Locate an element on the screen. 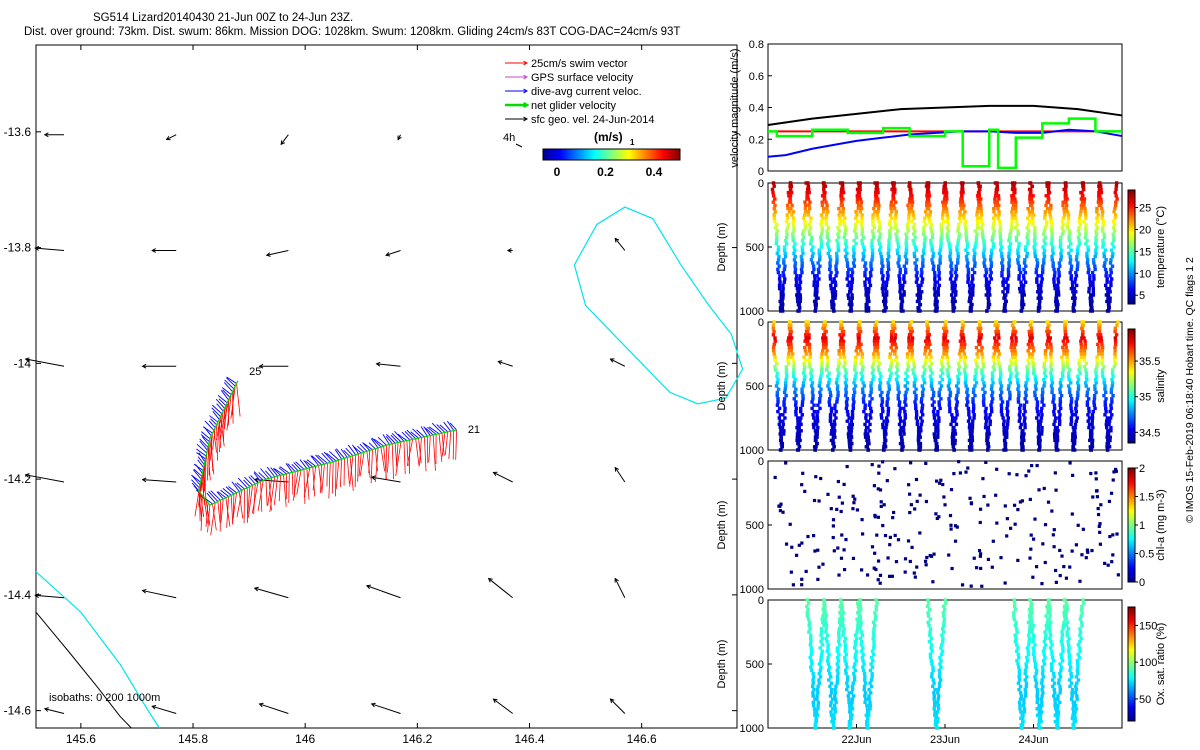 This screenshot has height=750, width=1200. swim-vector is located at coordinates (295, 485).